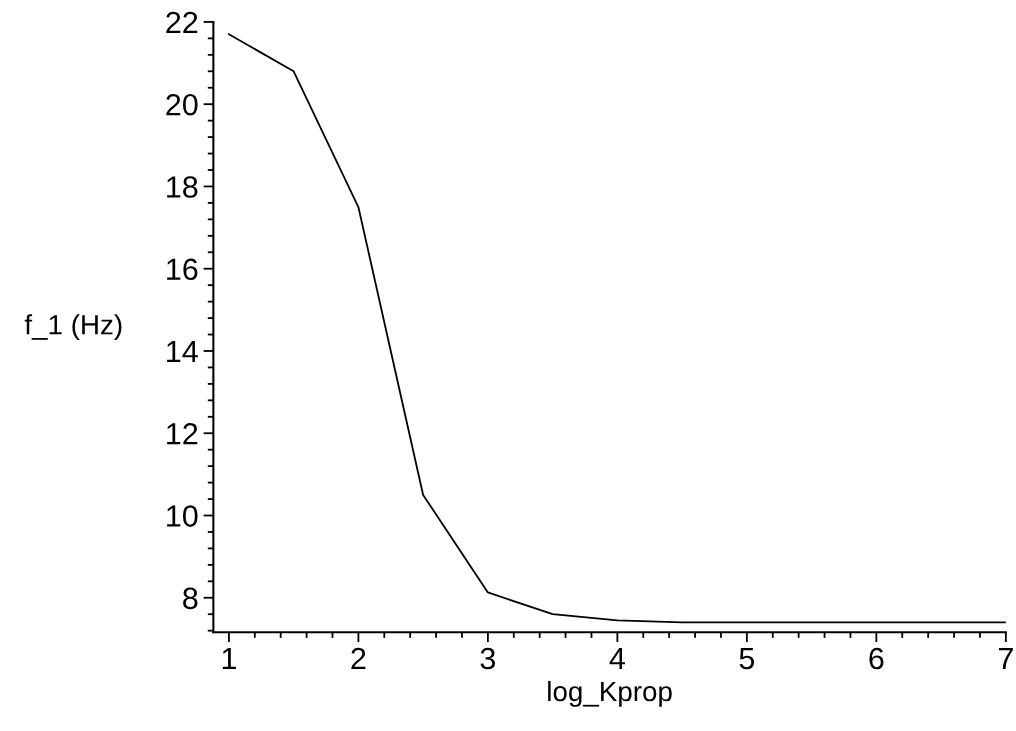 The image size is (1016, 731). Describe the element at coordinates (182, 104) in the screenshot. I see `y-tick-label: 20` at that location.